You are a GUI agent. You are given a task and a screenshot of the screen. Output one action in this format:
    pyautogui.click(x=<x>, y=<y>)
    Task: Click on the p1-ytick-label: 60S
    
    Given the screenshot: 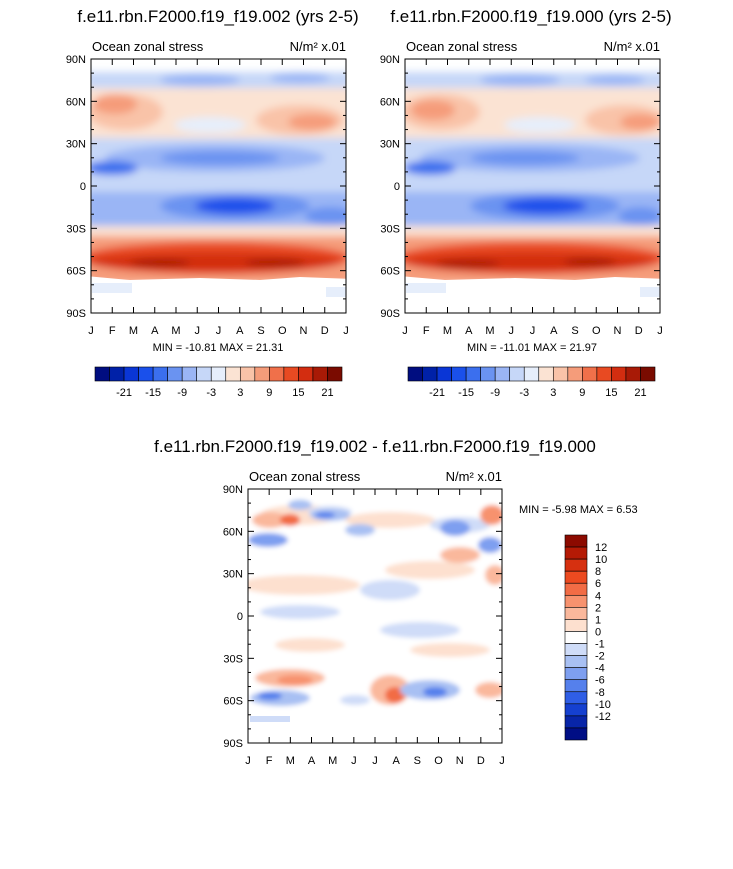 What is the action you would take?
    pyautogui.click(x=76, y=272)
    